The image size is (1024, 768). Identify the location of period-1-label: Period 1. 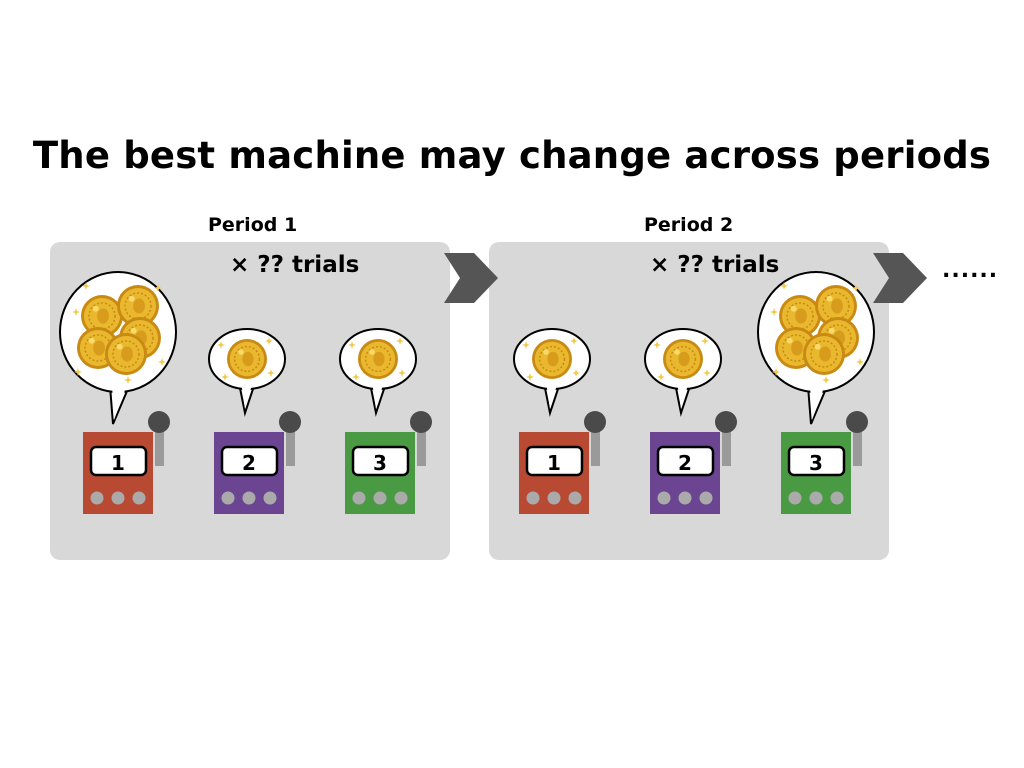
(253, 225).